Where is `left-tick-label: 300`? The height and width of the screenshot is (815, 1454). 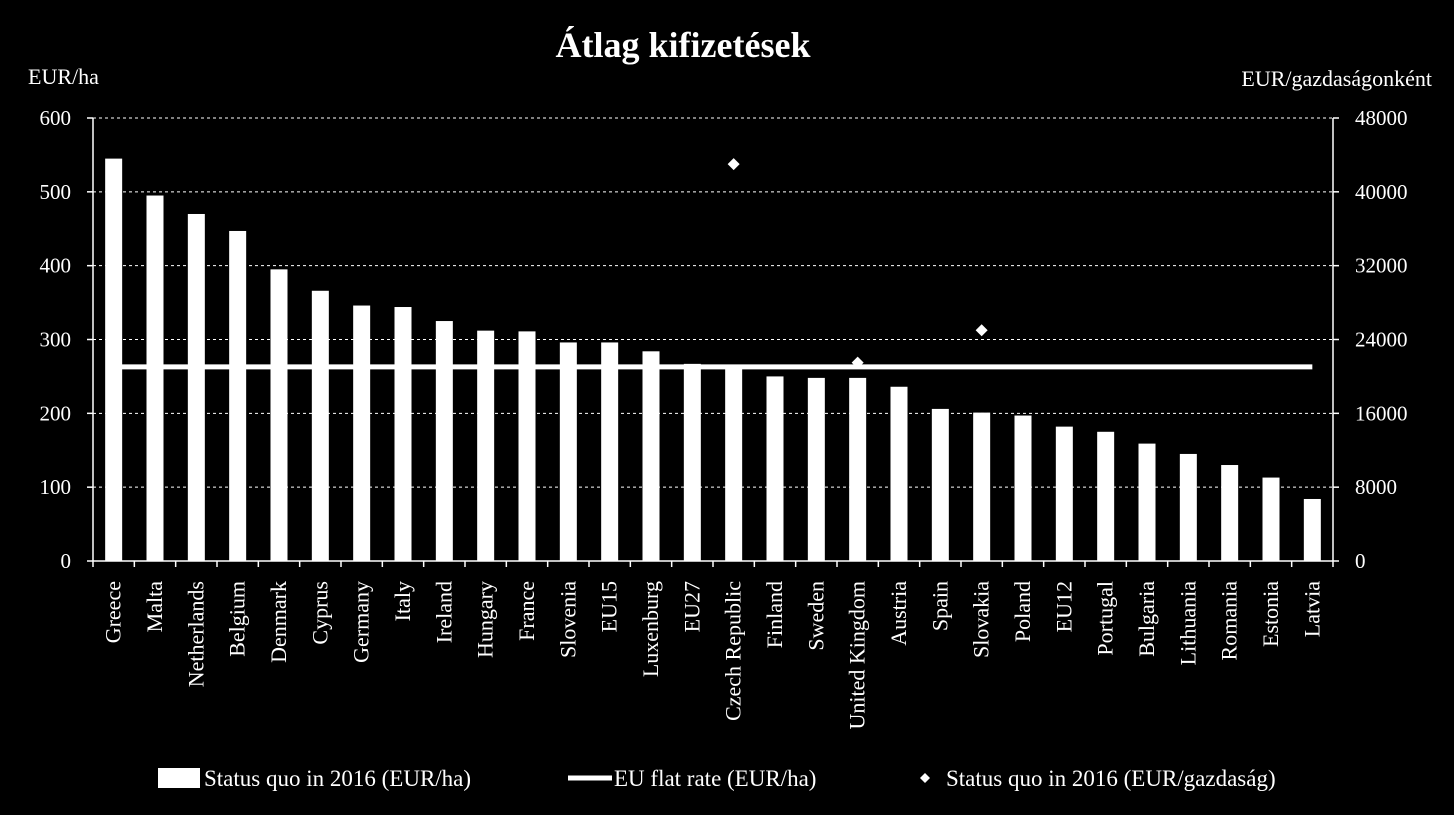 left-tick-label: 300 is located at coordinates (56, 340).